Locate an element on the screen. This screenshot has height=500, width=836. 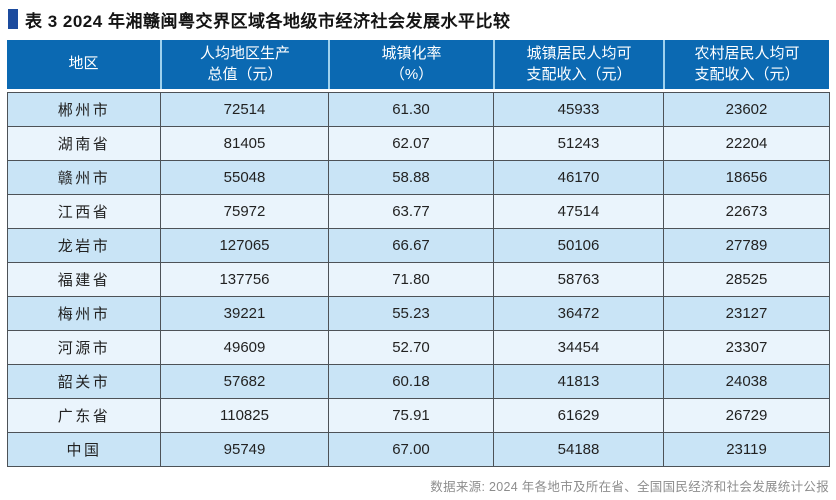
table-row: 湖南省 81405 62.07 51243 22204 is located at coordinates (418, 143).